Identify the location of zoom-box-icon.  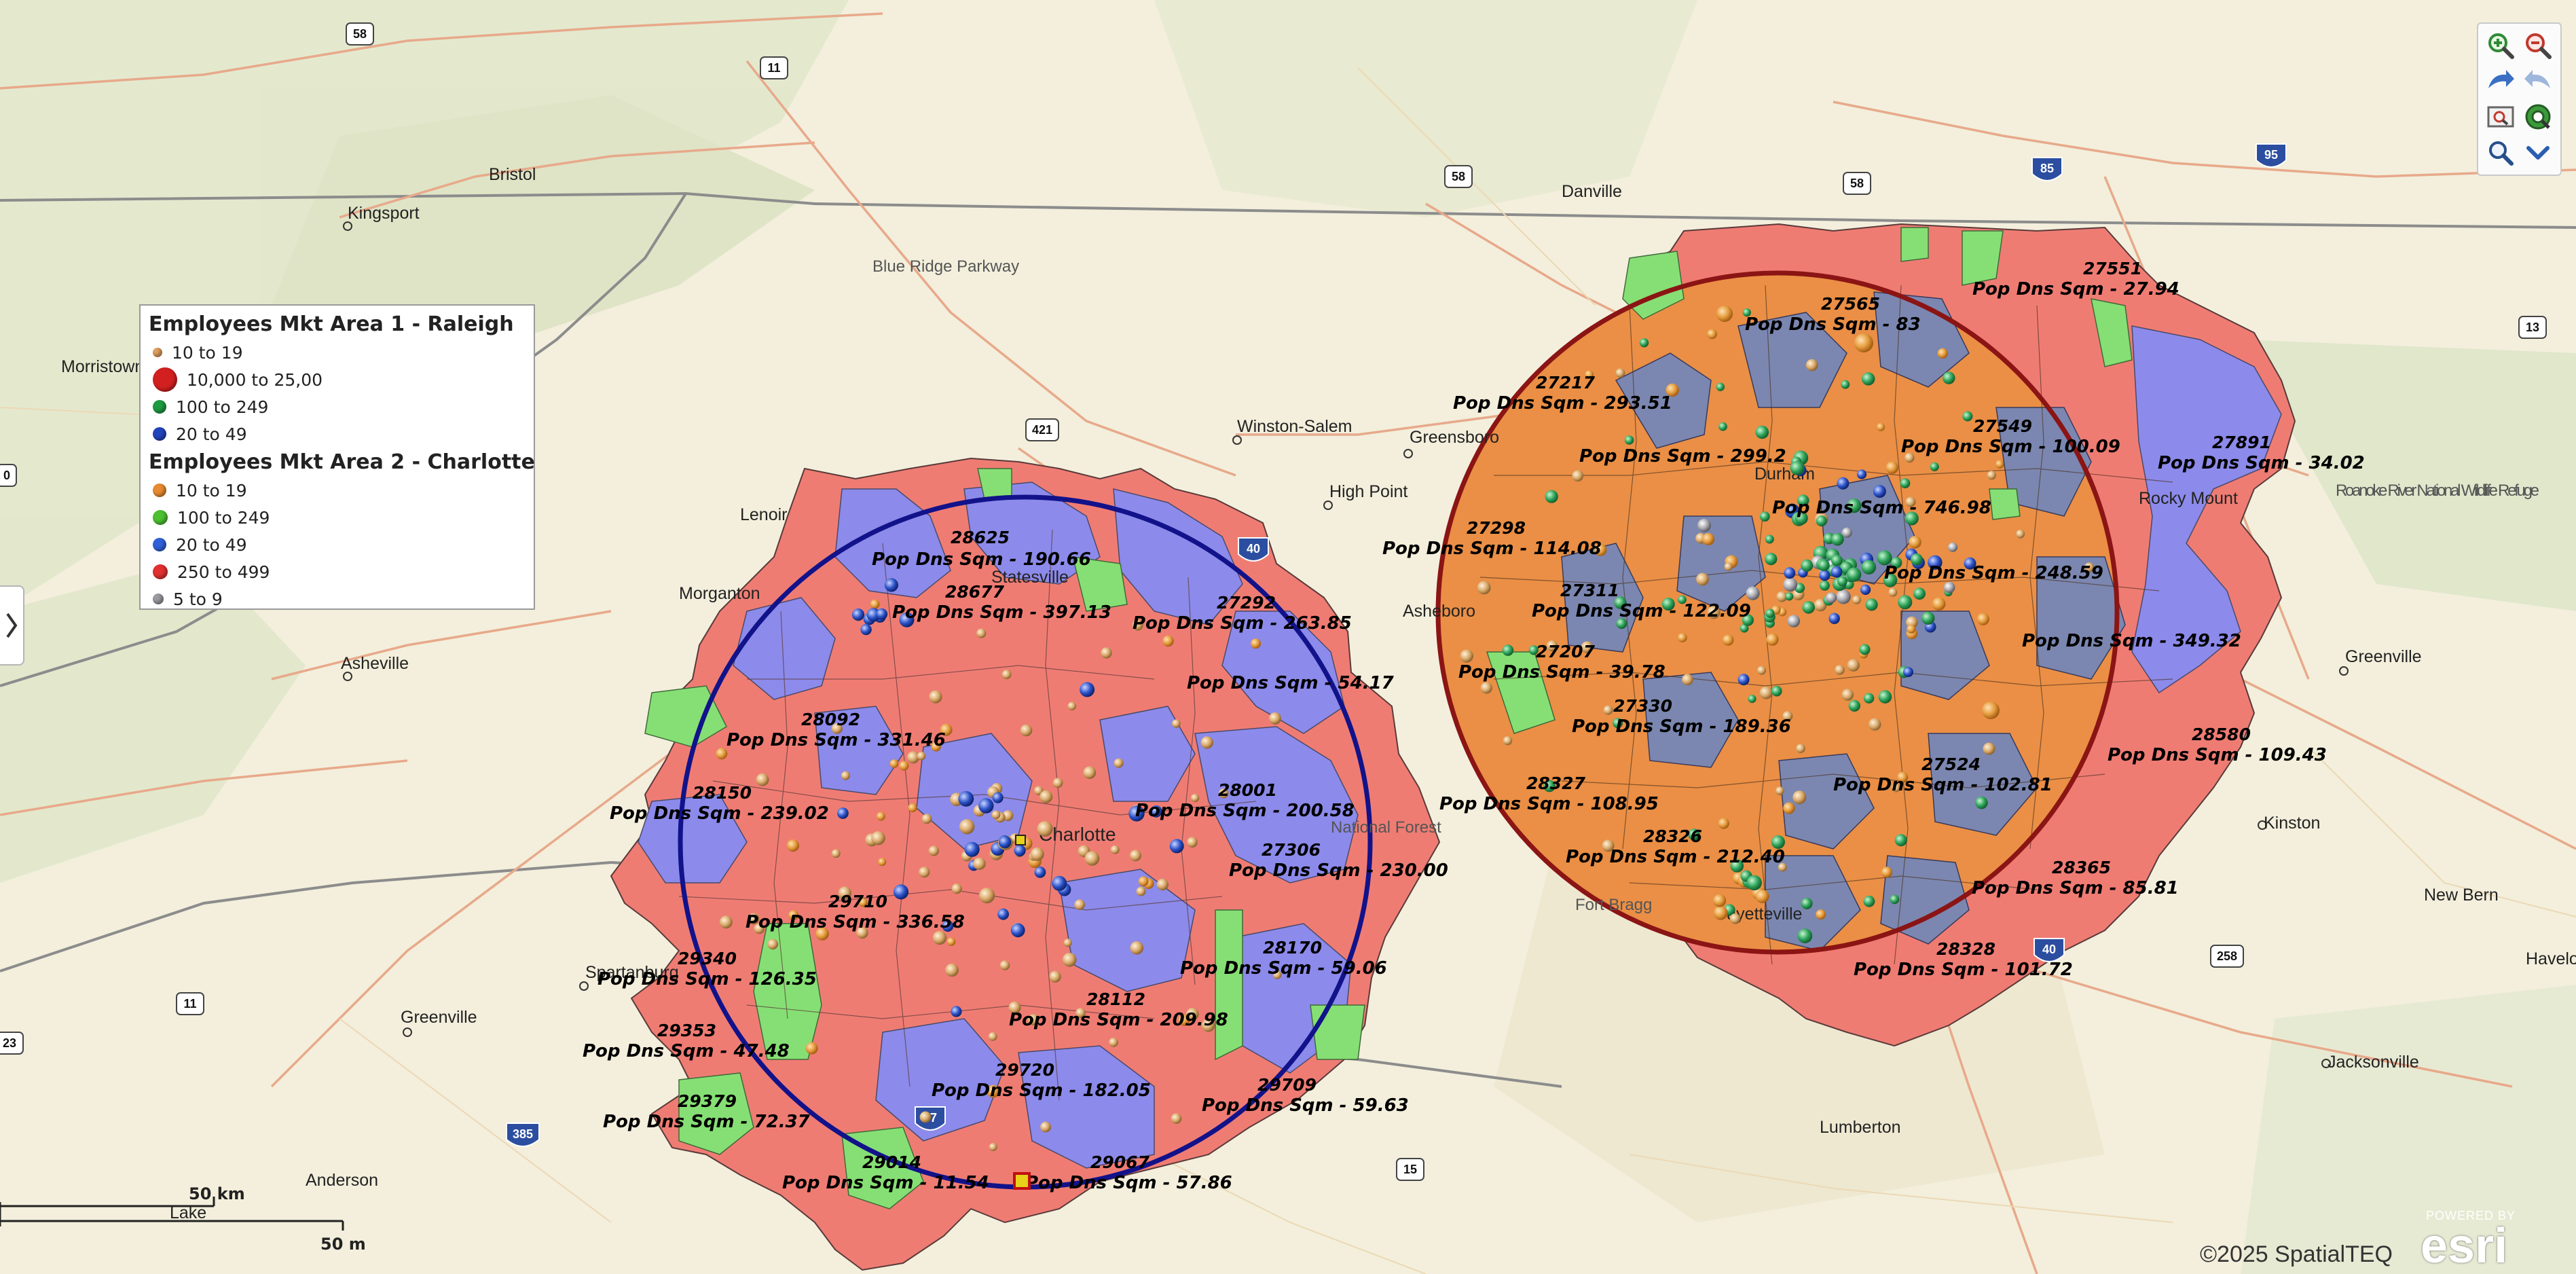
(2500, 117).